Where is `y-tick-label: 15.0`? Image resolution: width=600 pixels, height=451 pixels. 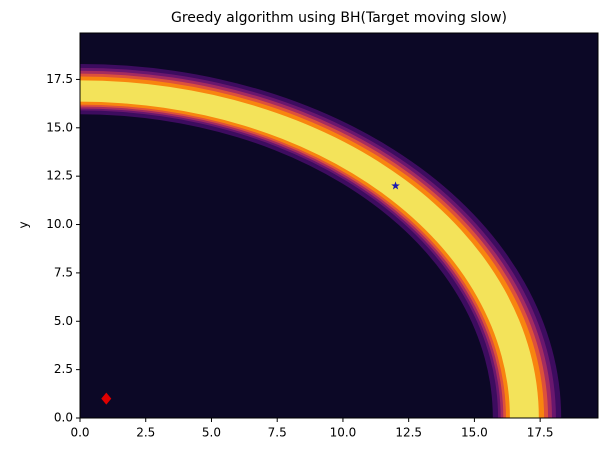
y-tick-label: 15.0 is located at coordinates (59, 127).